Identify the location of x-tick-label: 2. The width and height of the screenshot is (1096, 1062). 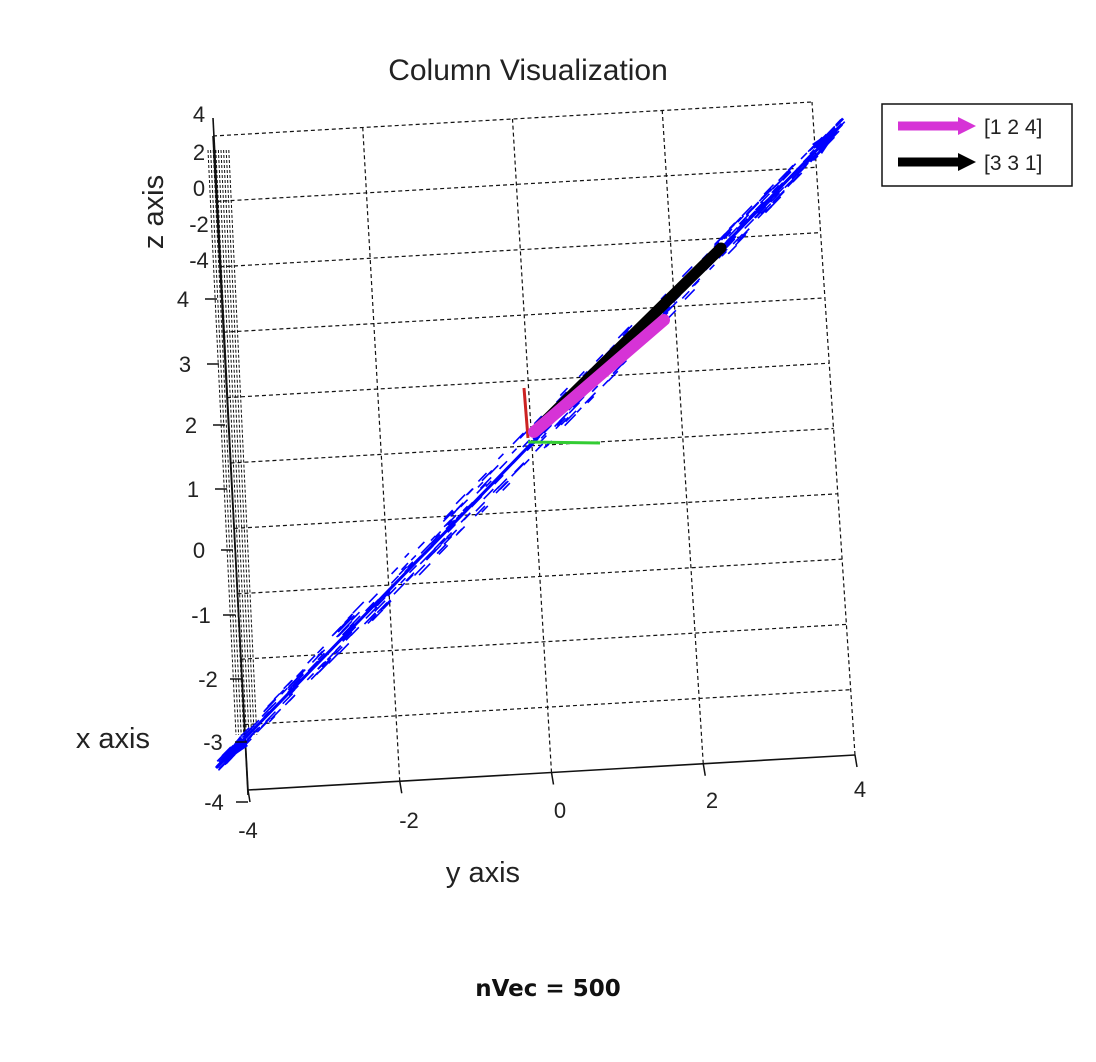
(191, 425).